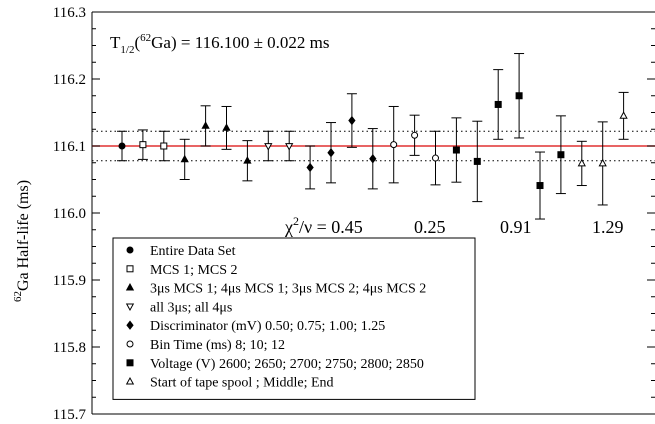 This screenshot has height=424, width=655. Describe the element at coordinates (347, 227) in the screenshot. I see `chi-value-1: 0.45` at that location.